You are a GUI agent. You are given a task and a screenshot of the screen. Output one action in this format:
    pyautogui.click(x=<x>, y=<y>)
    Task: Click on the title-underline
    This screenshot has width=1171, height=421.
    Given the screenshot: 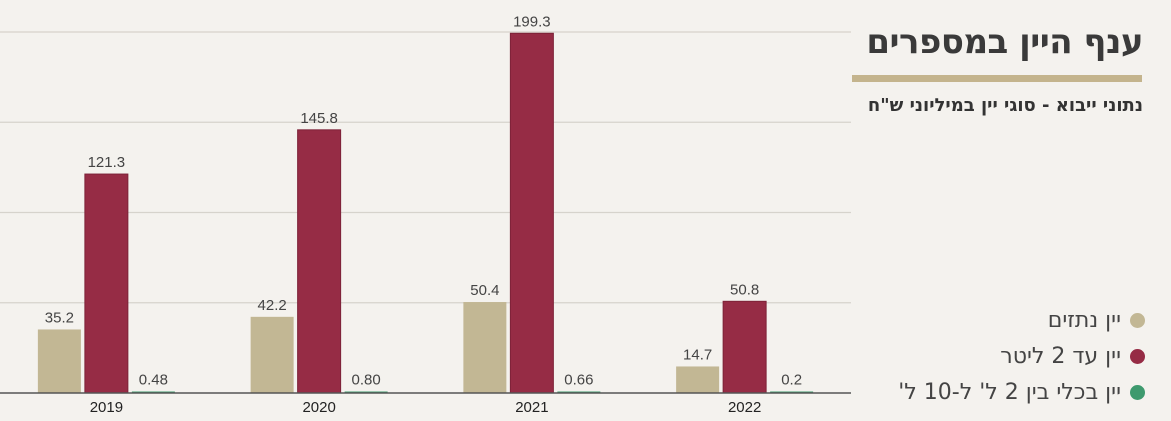 What is the action you would take?
    pyautogui.click(x=997, y=78)
    